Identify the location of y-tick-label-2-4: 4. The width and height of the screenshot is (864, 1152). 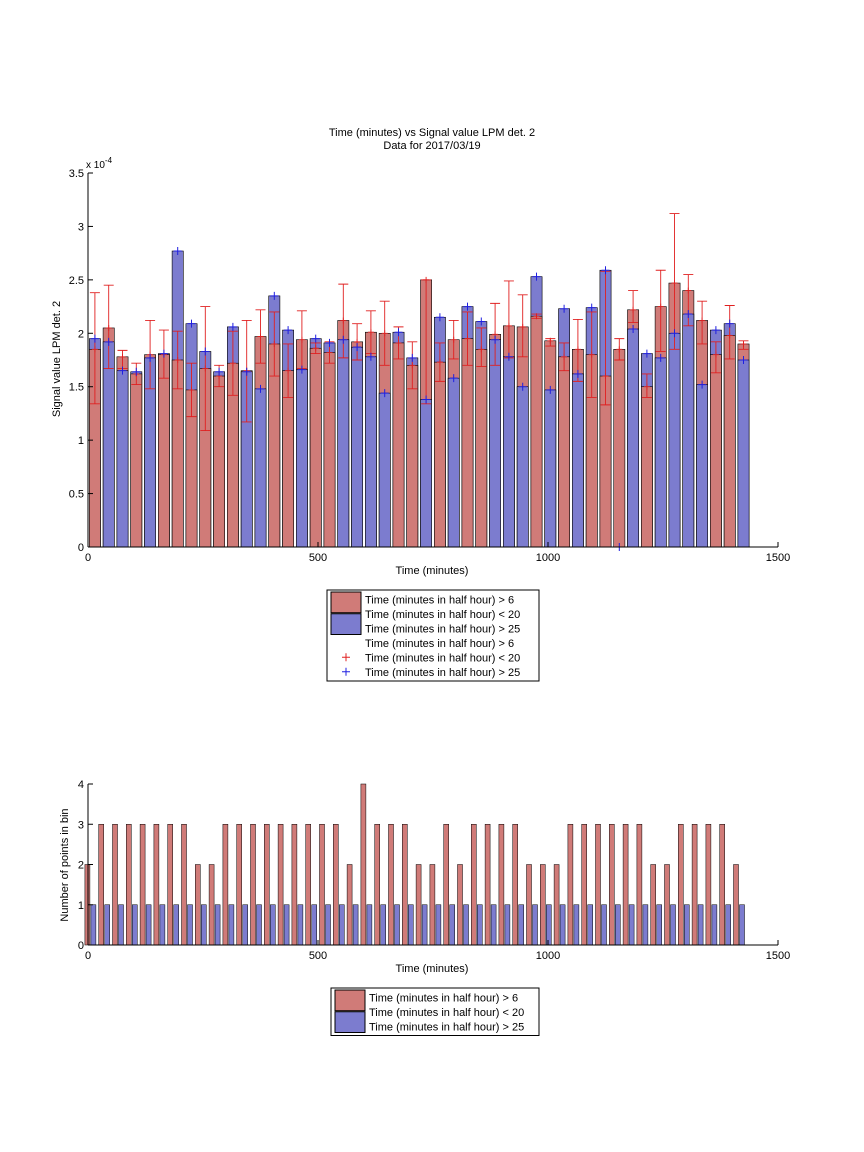
(81, 785).